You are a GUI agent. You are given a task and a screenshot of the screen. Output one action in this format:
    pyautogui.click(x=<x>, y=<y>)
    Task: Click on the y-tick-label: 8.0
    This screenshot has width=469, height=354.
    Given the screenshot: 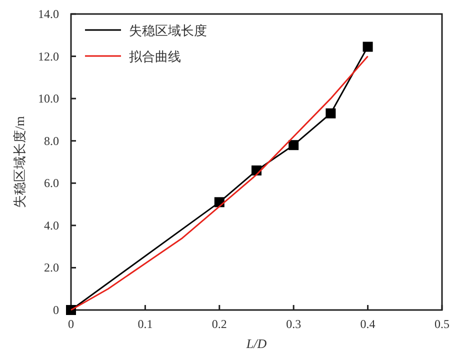 What is the action you would take?
    pyautogui.click(x=51, y=141)
    